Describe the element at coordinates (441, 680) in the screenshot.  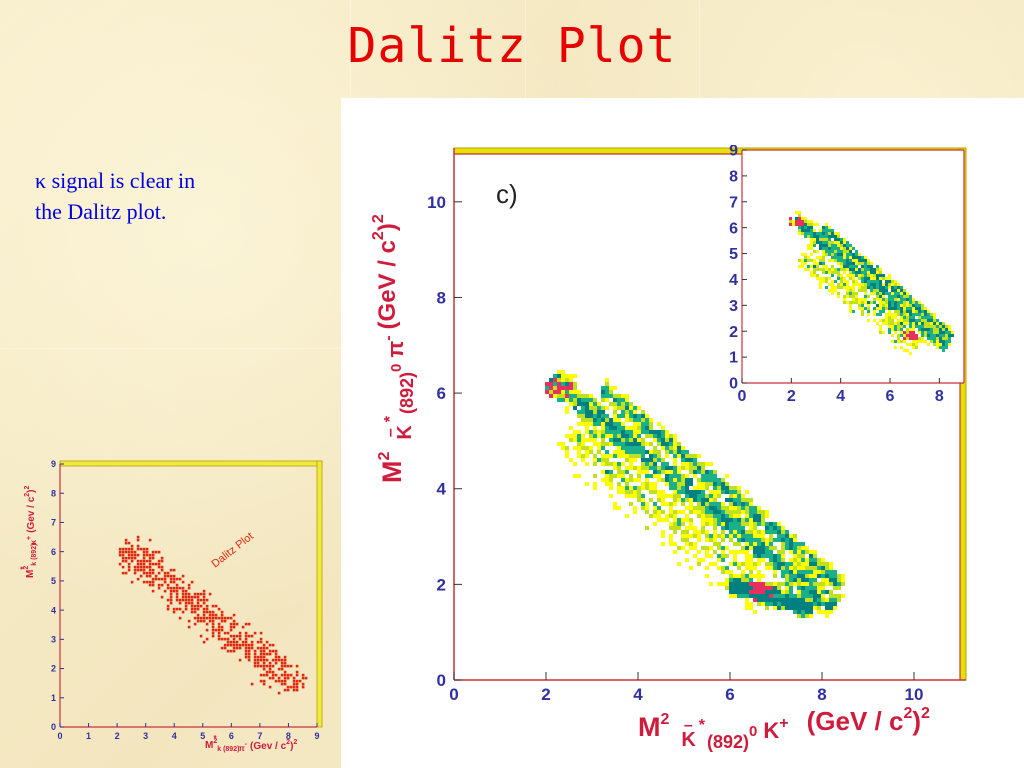
I see `y-tick-label: 0` at that location.